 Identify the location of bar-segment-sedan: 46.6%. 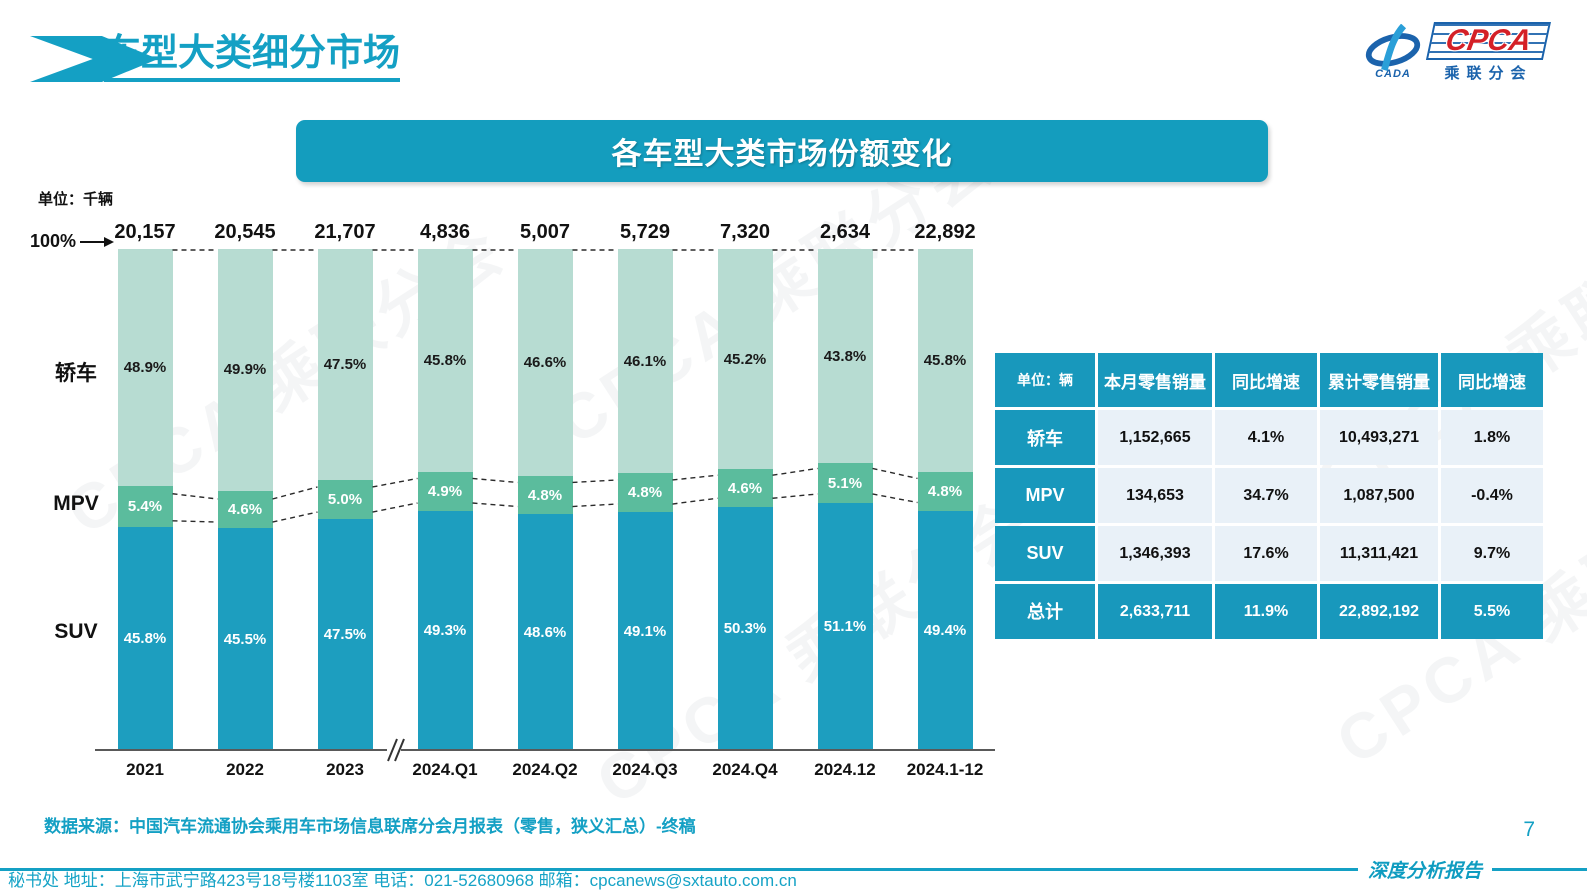
(545, 362).